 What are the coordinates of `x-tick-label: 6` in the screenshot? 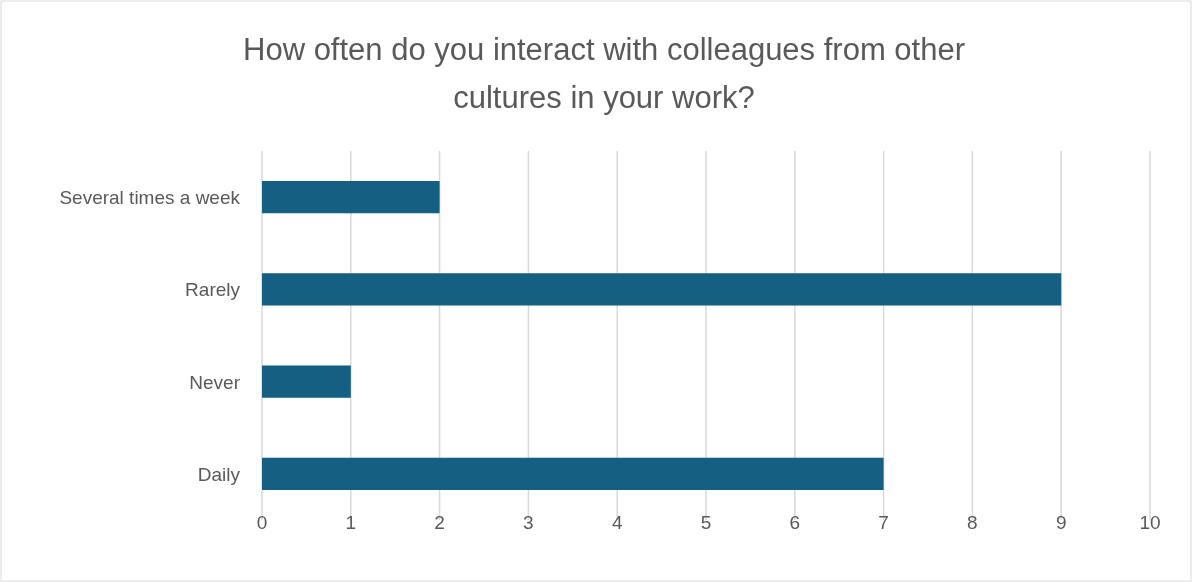 It's located at (795, 522).